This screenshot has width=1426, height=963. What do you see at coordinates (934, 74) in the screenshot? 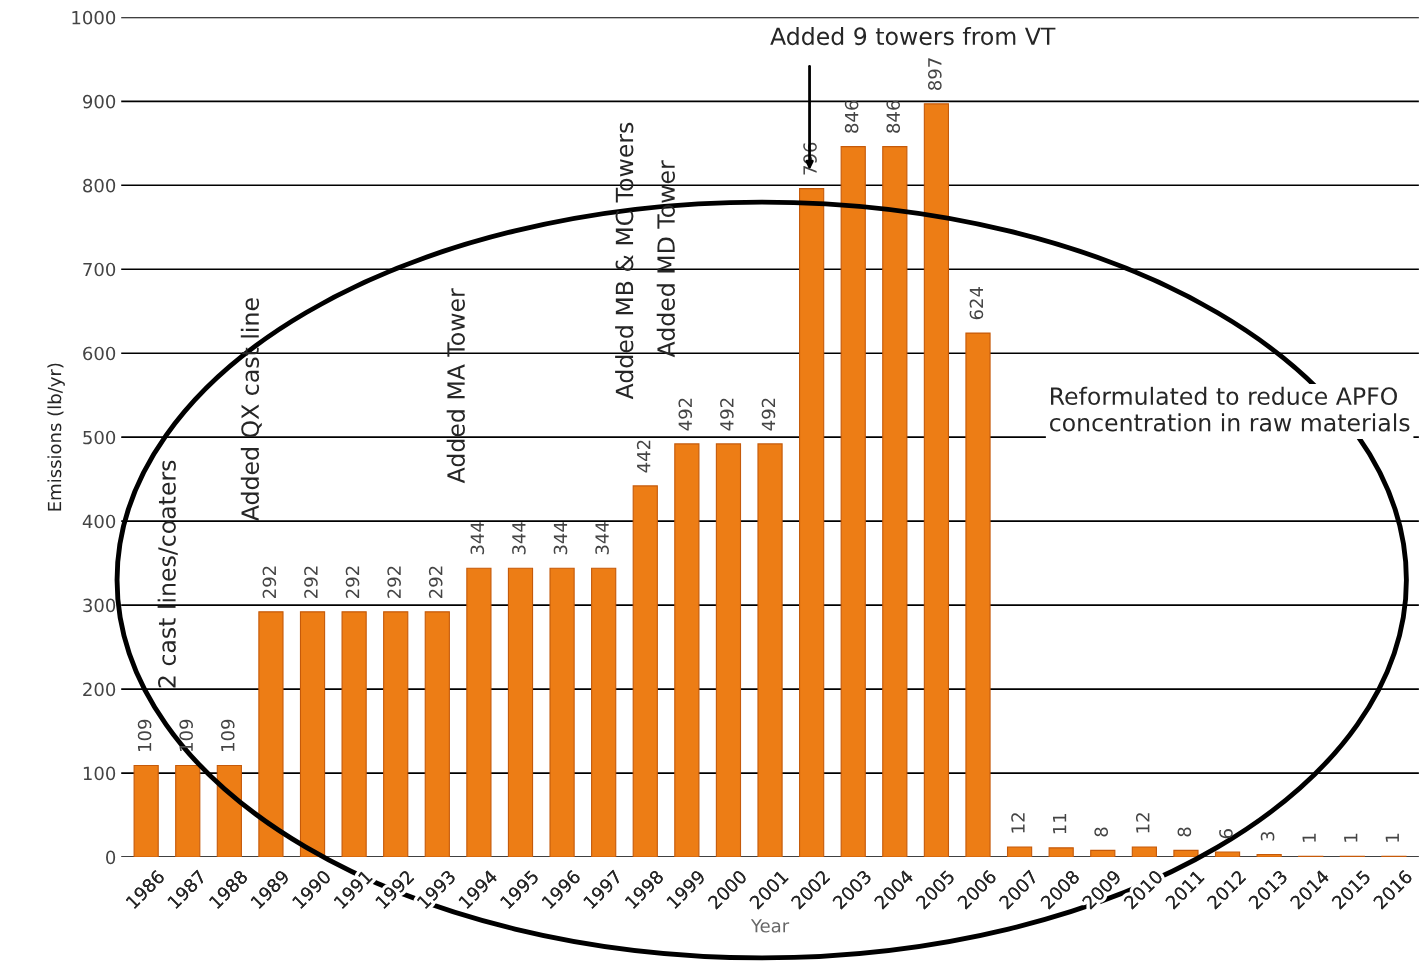
I see `data-label: 897` at bounding box center [934, 74].